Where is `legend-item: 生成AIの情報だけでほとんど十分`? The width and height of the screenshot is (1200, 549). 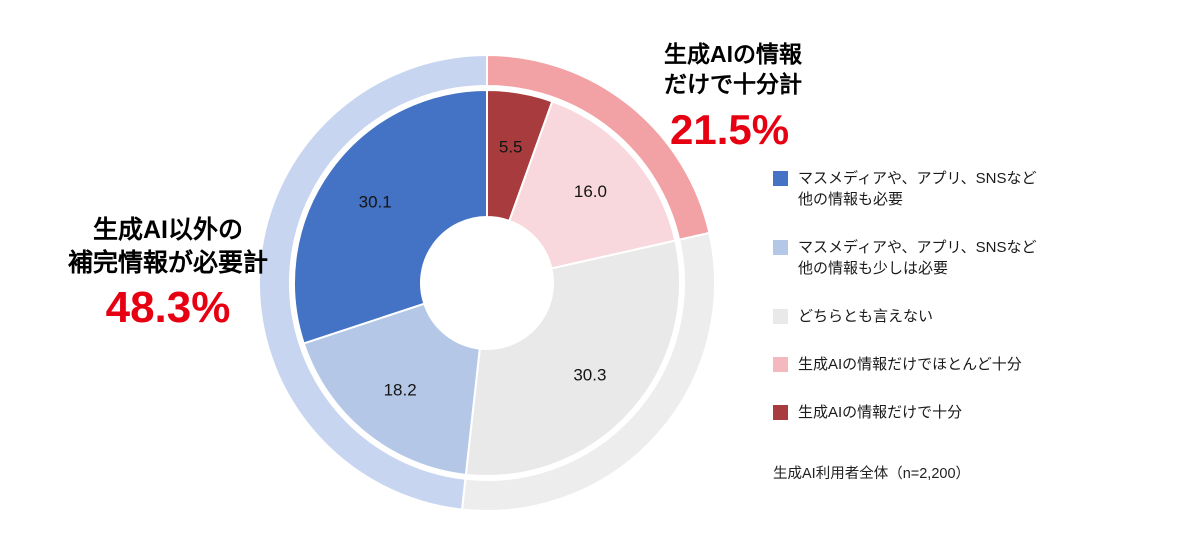 legend-item: 生成AIの情報だけでほとんど十分 is located at coordinates (973, 364).